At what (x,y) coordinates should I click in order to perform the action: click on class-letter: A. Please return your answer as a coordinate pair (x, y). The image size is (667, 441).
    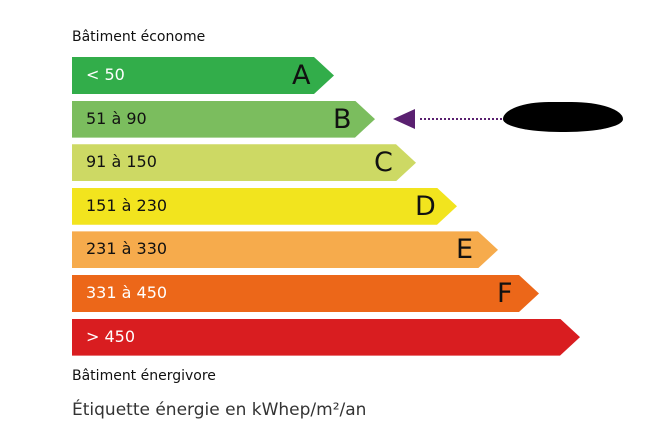
    Looking at the image, I should click on (301, 75).